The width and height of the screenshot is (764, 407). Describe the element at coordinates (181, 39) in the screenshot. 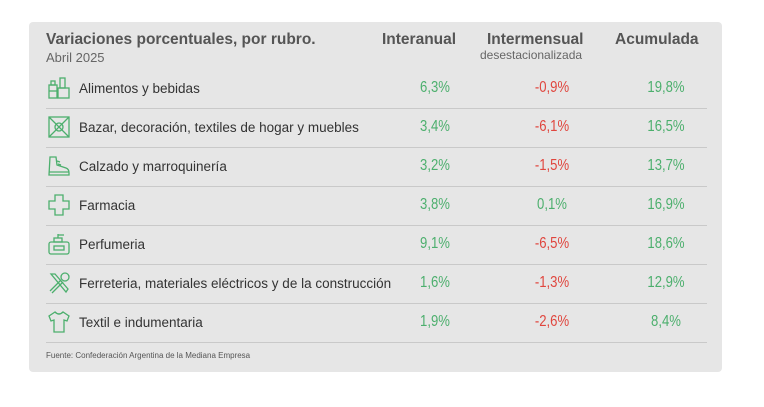

I see `table-title: Variaciones porcentuales, por rubro.` at that location.